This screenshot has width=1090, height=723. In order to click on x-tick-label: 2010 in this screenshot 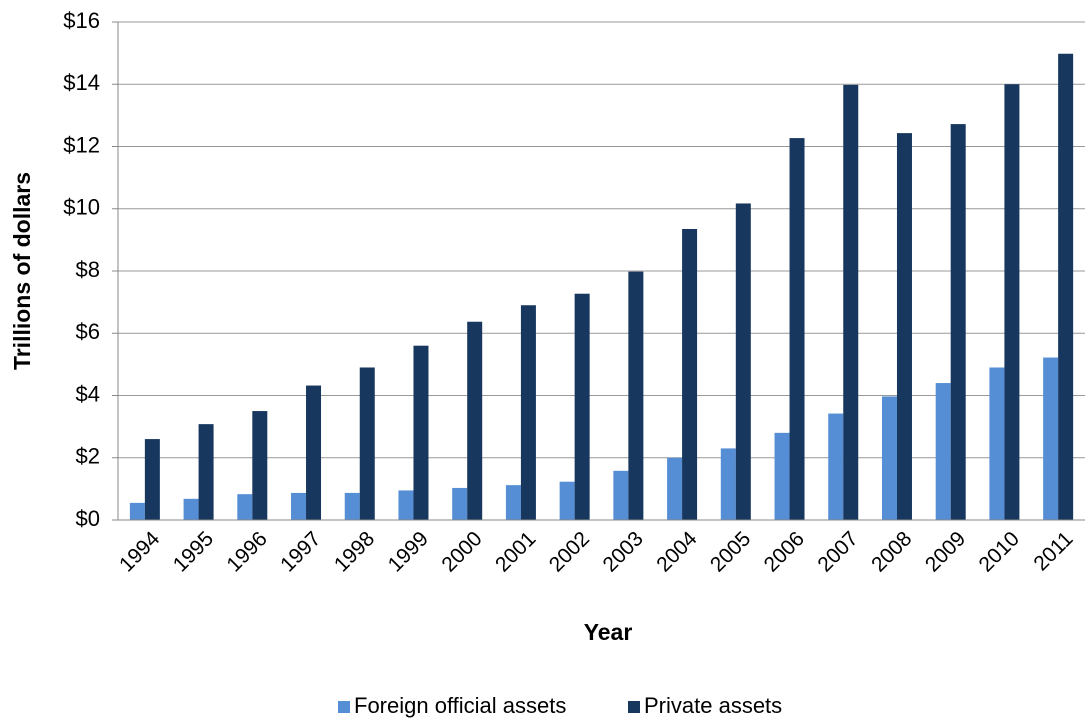, I will do `click(999, 551)`.